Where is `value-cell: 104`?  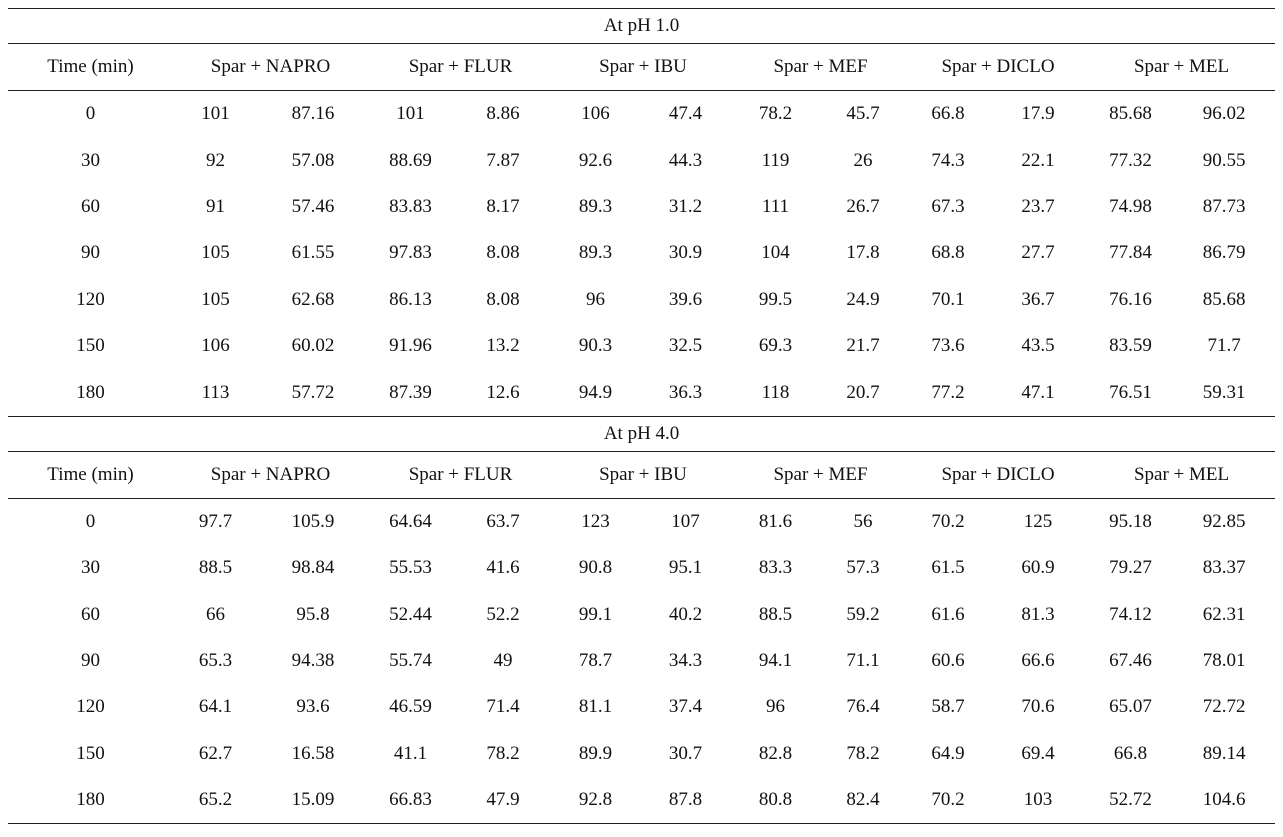
value-cell: 104 is located at coordinates (775, 253).